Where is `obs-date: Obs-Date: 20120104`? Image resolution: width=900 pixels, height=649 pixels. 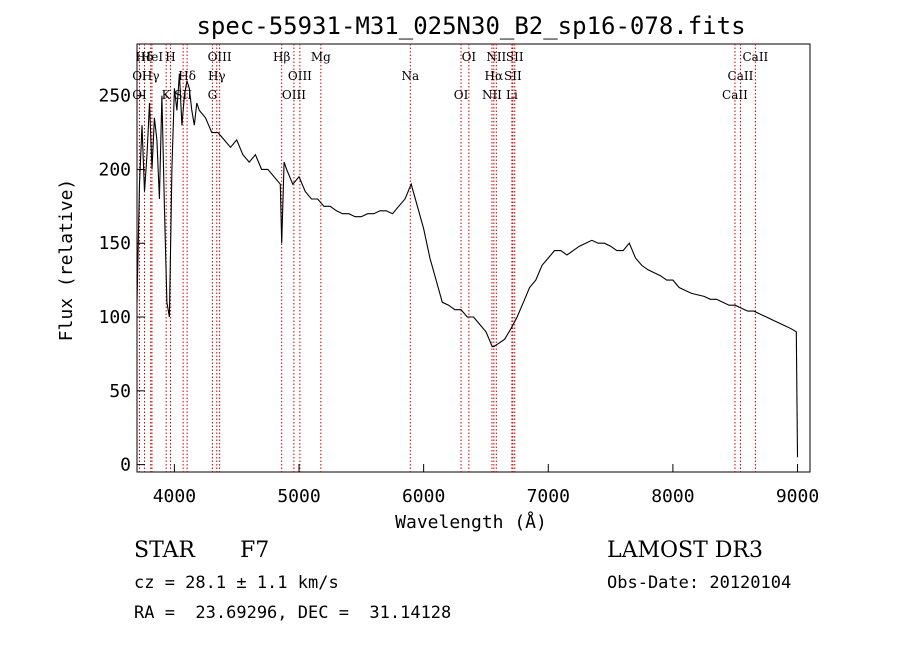 obs-date: Obs-Date: 20120104 is located at coordinates (699, 583).